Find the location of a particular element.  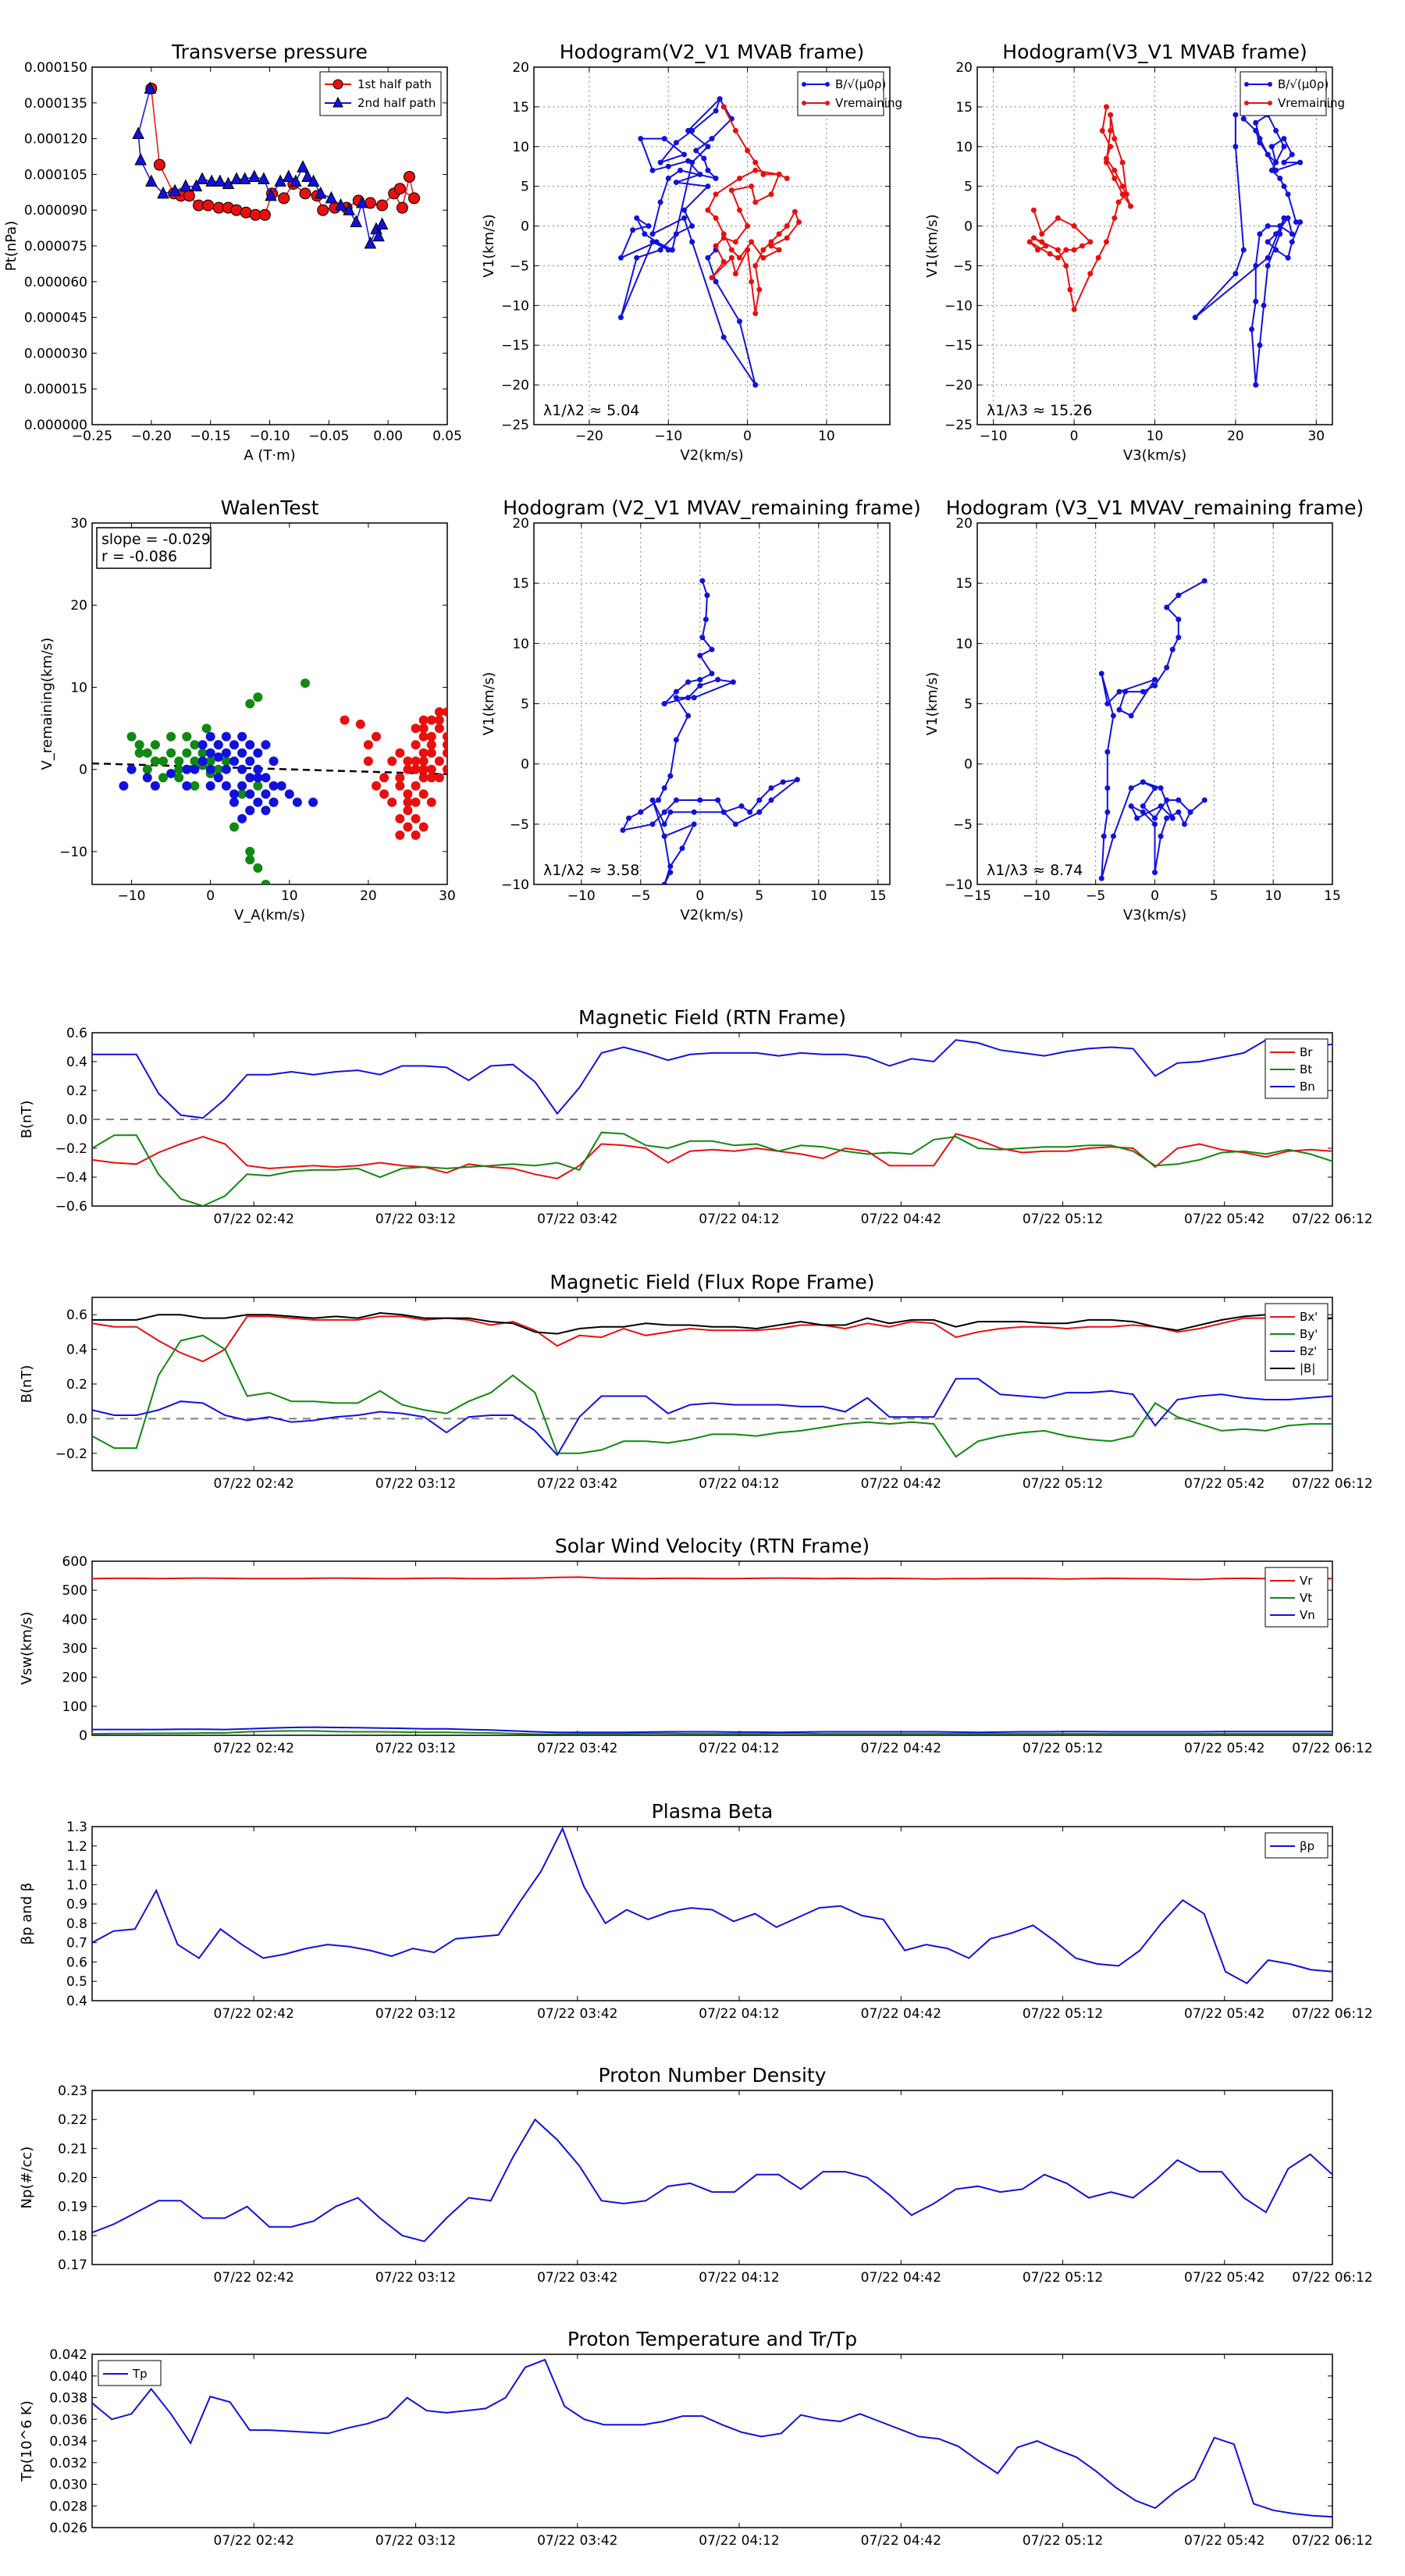

y-tick-label: 0.000105 is located at coordinates (56, 175).